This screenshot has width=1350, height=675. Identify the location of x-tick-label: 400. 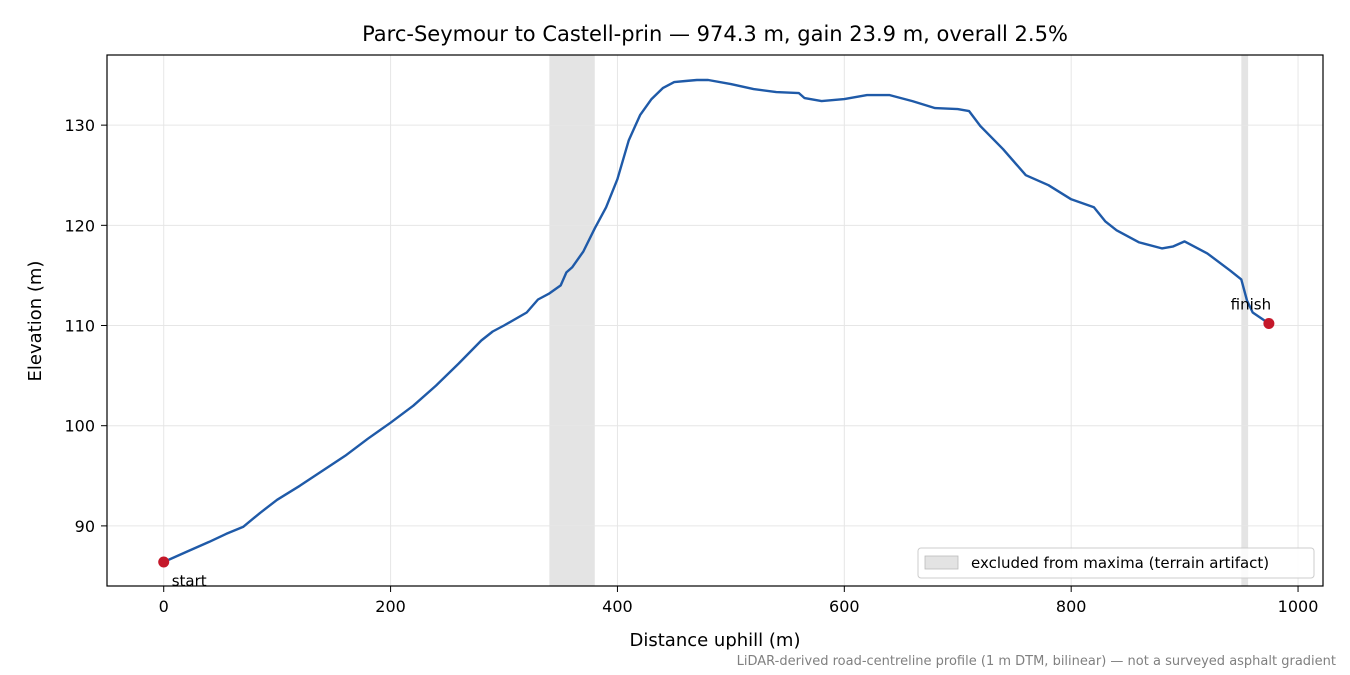
(617, 606).